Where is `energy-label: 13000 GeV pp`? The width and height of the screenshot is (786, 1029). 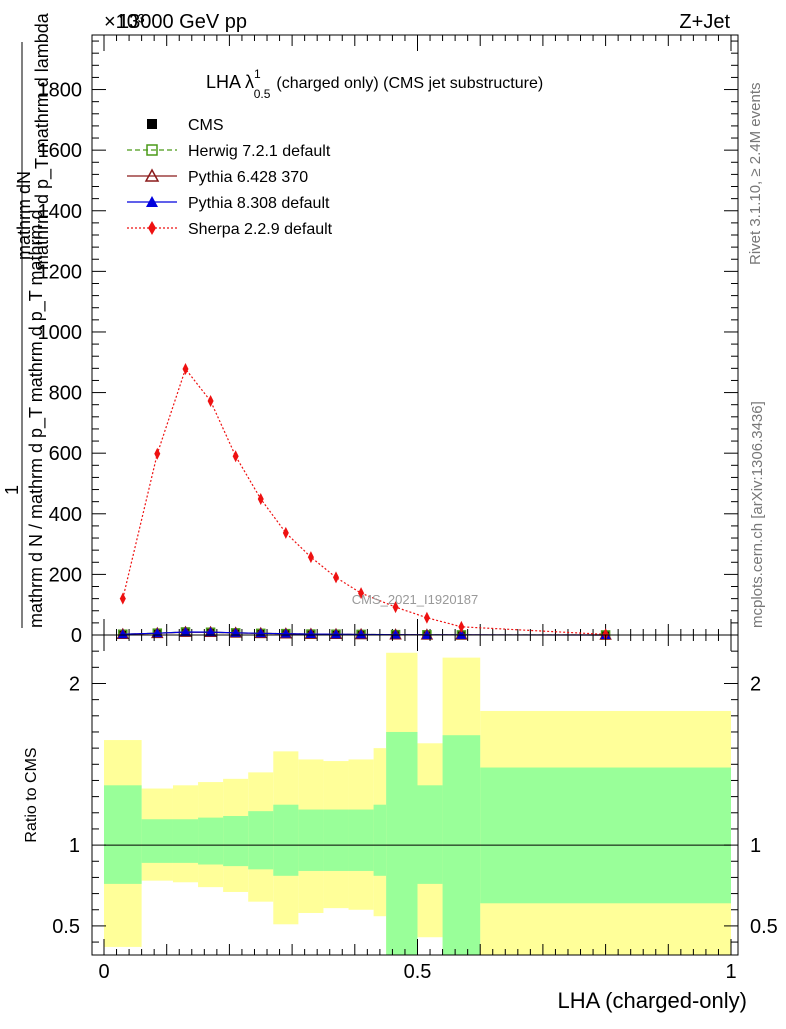 energy-label: 13000 GeV pp is located at coordinates (182, 22).